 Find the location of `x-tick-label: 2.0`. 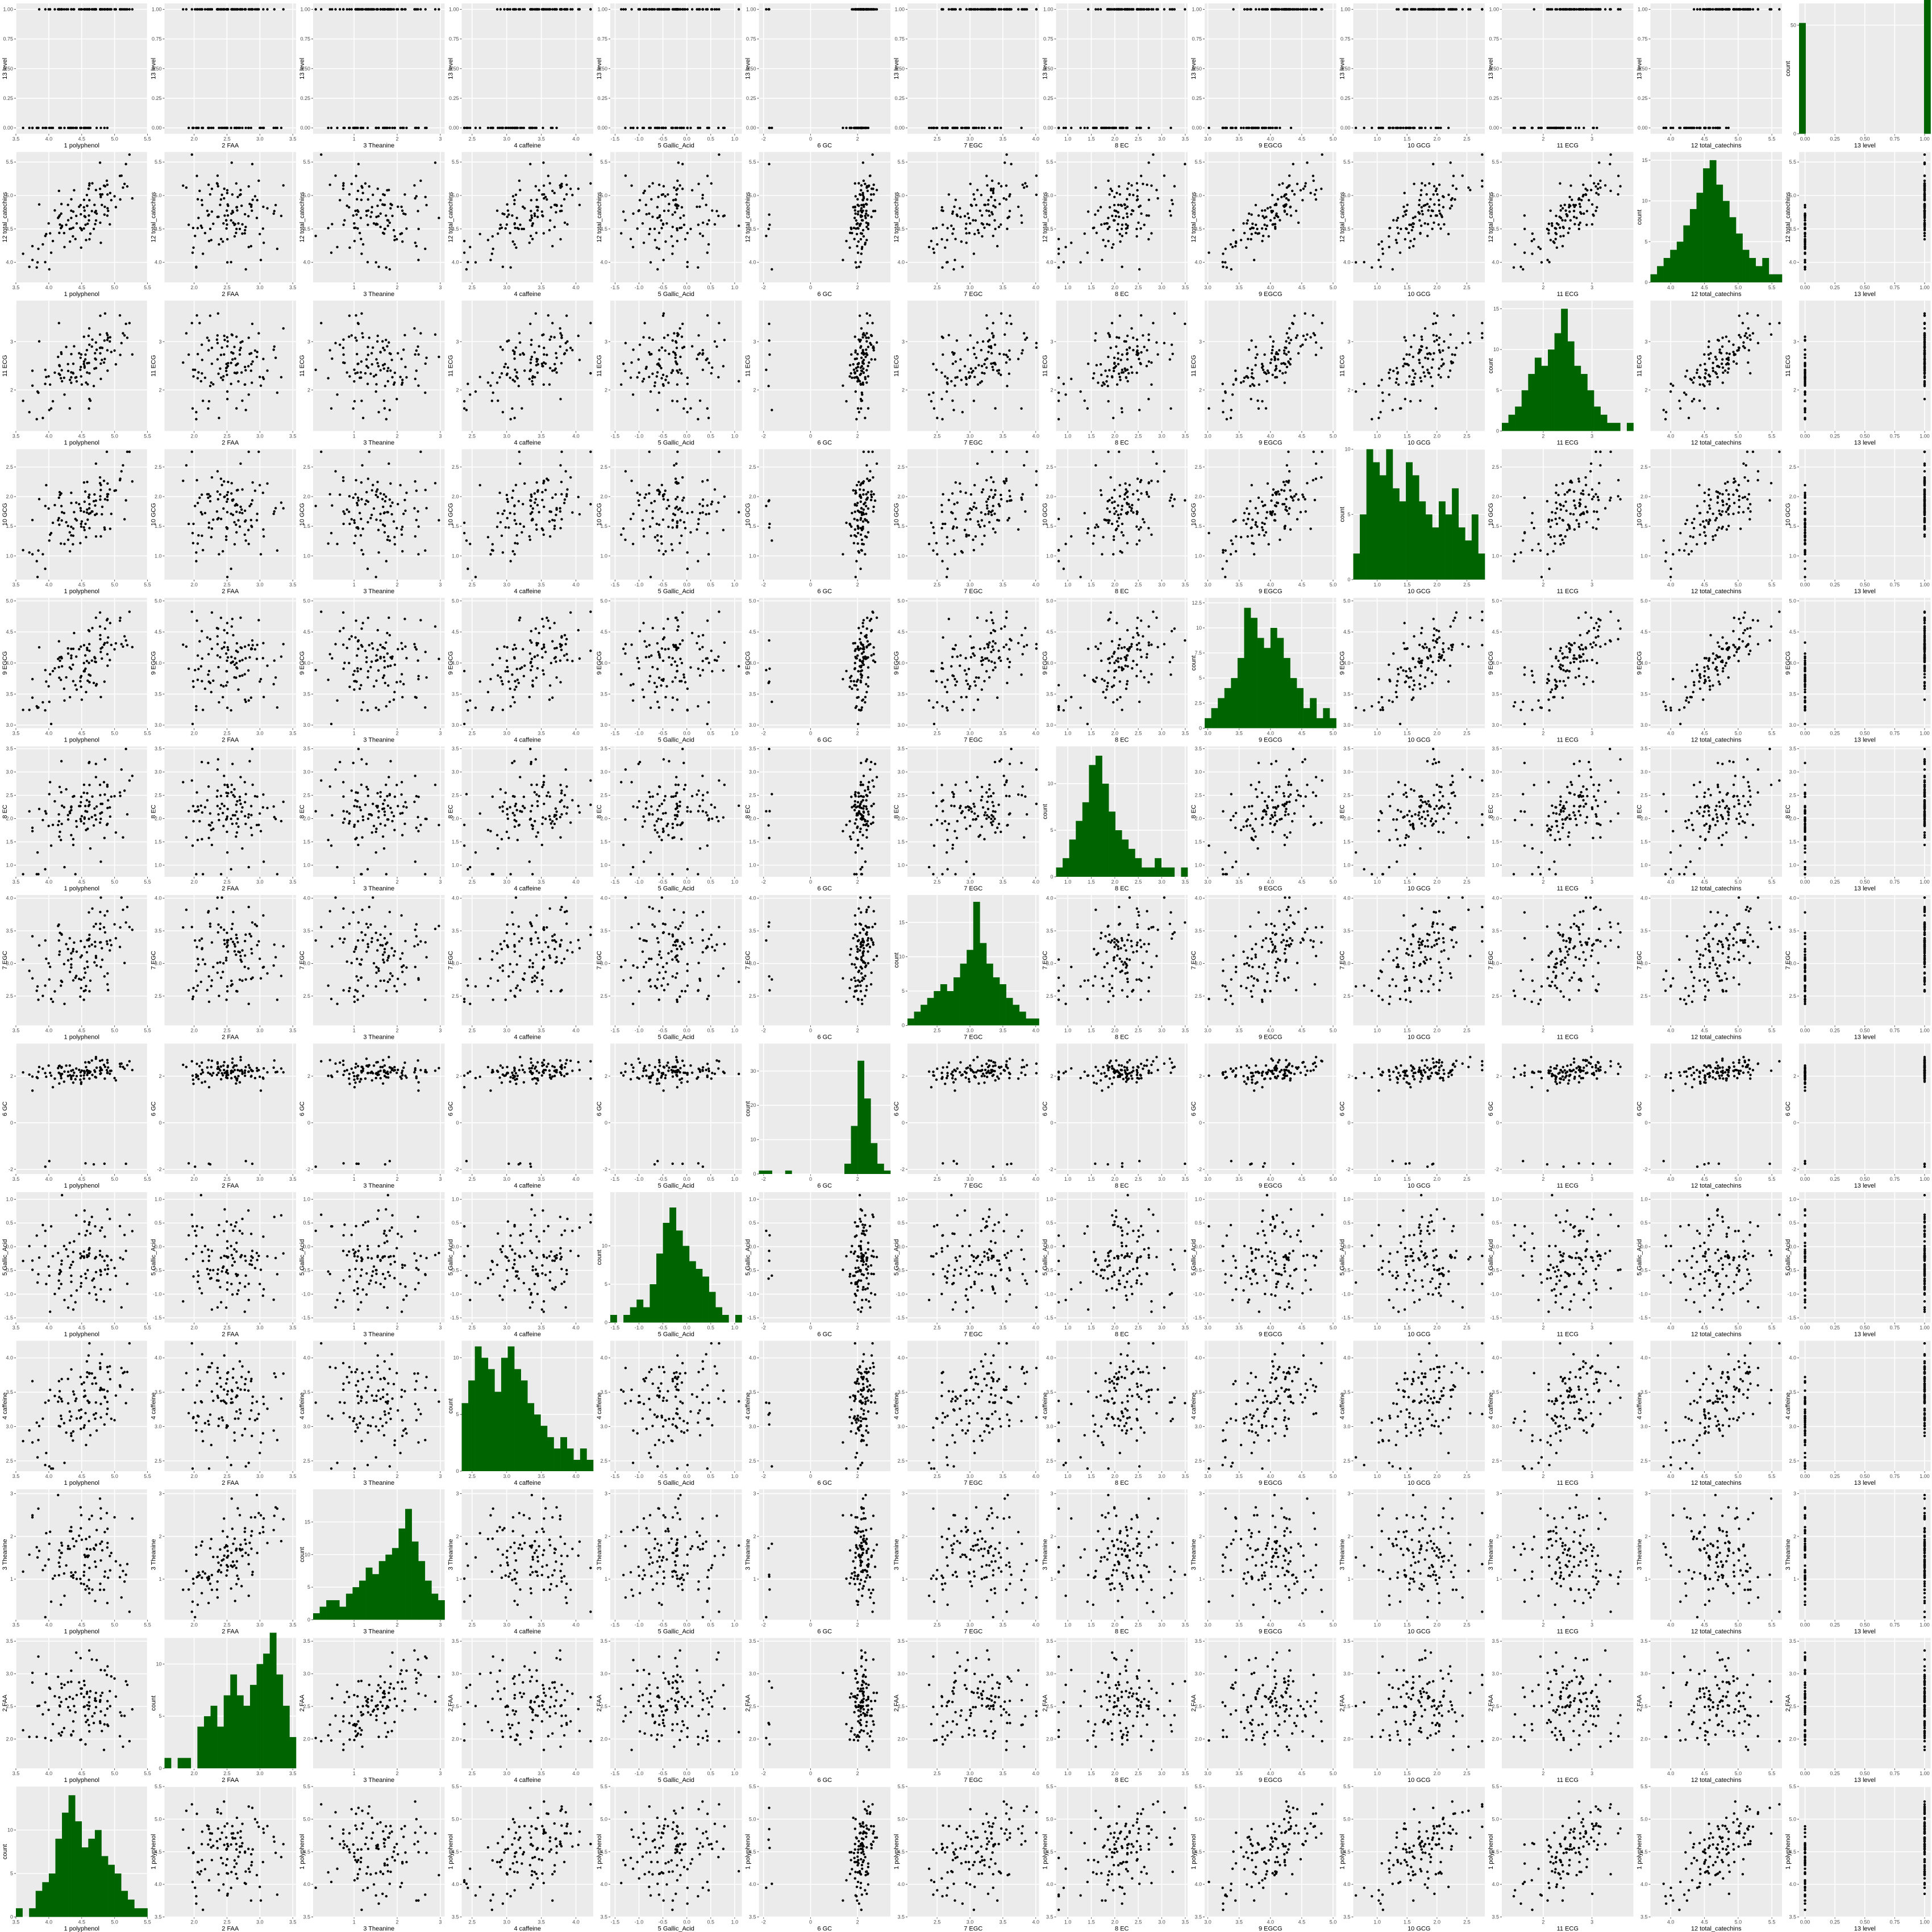

x-tick-label: 2.0 is located at coordinates (1437, 287).